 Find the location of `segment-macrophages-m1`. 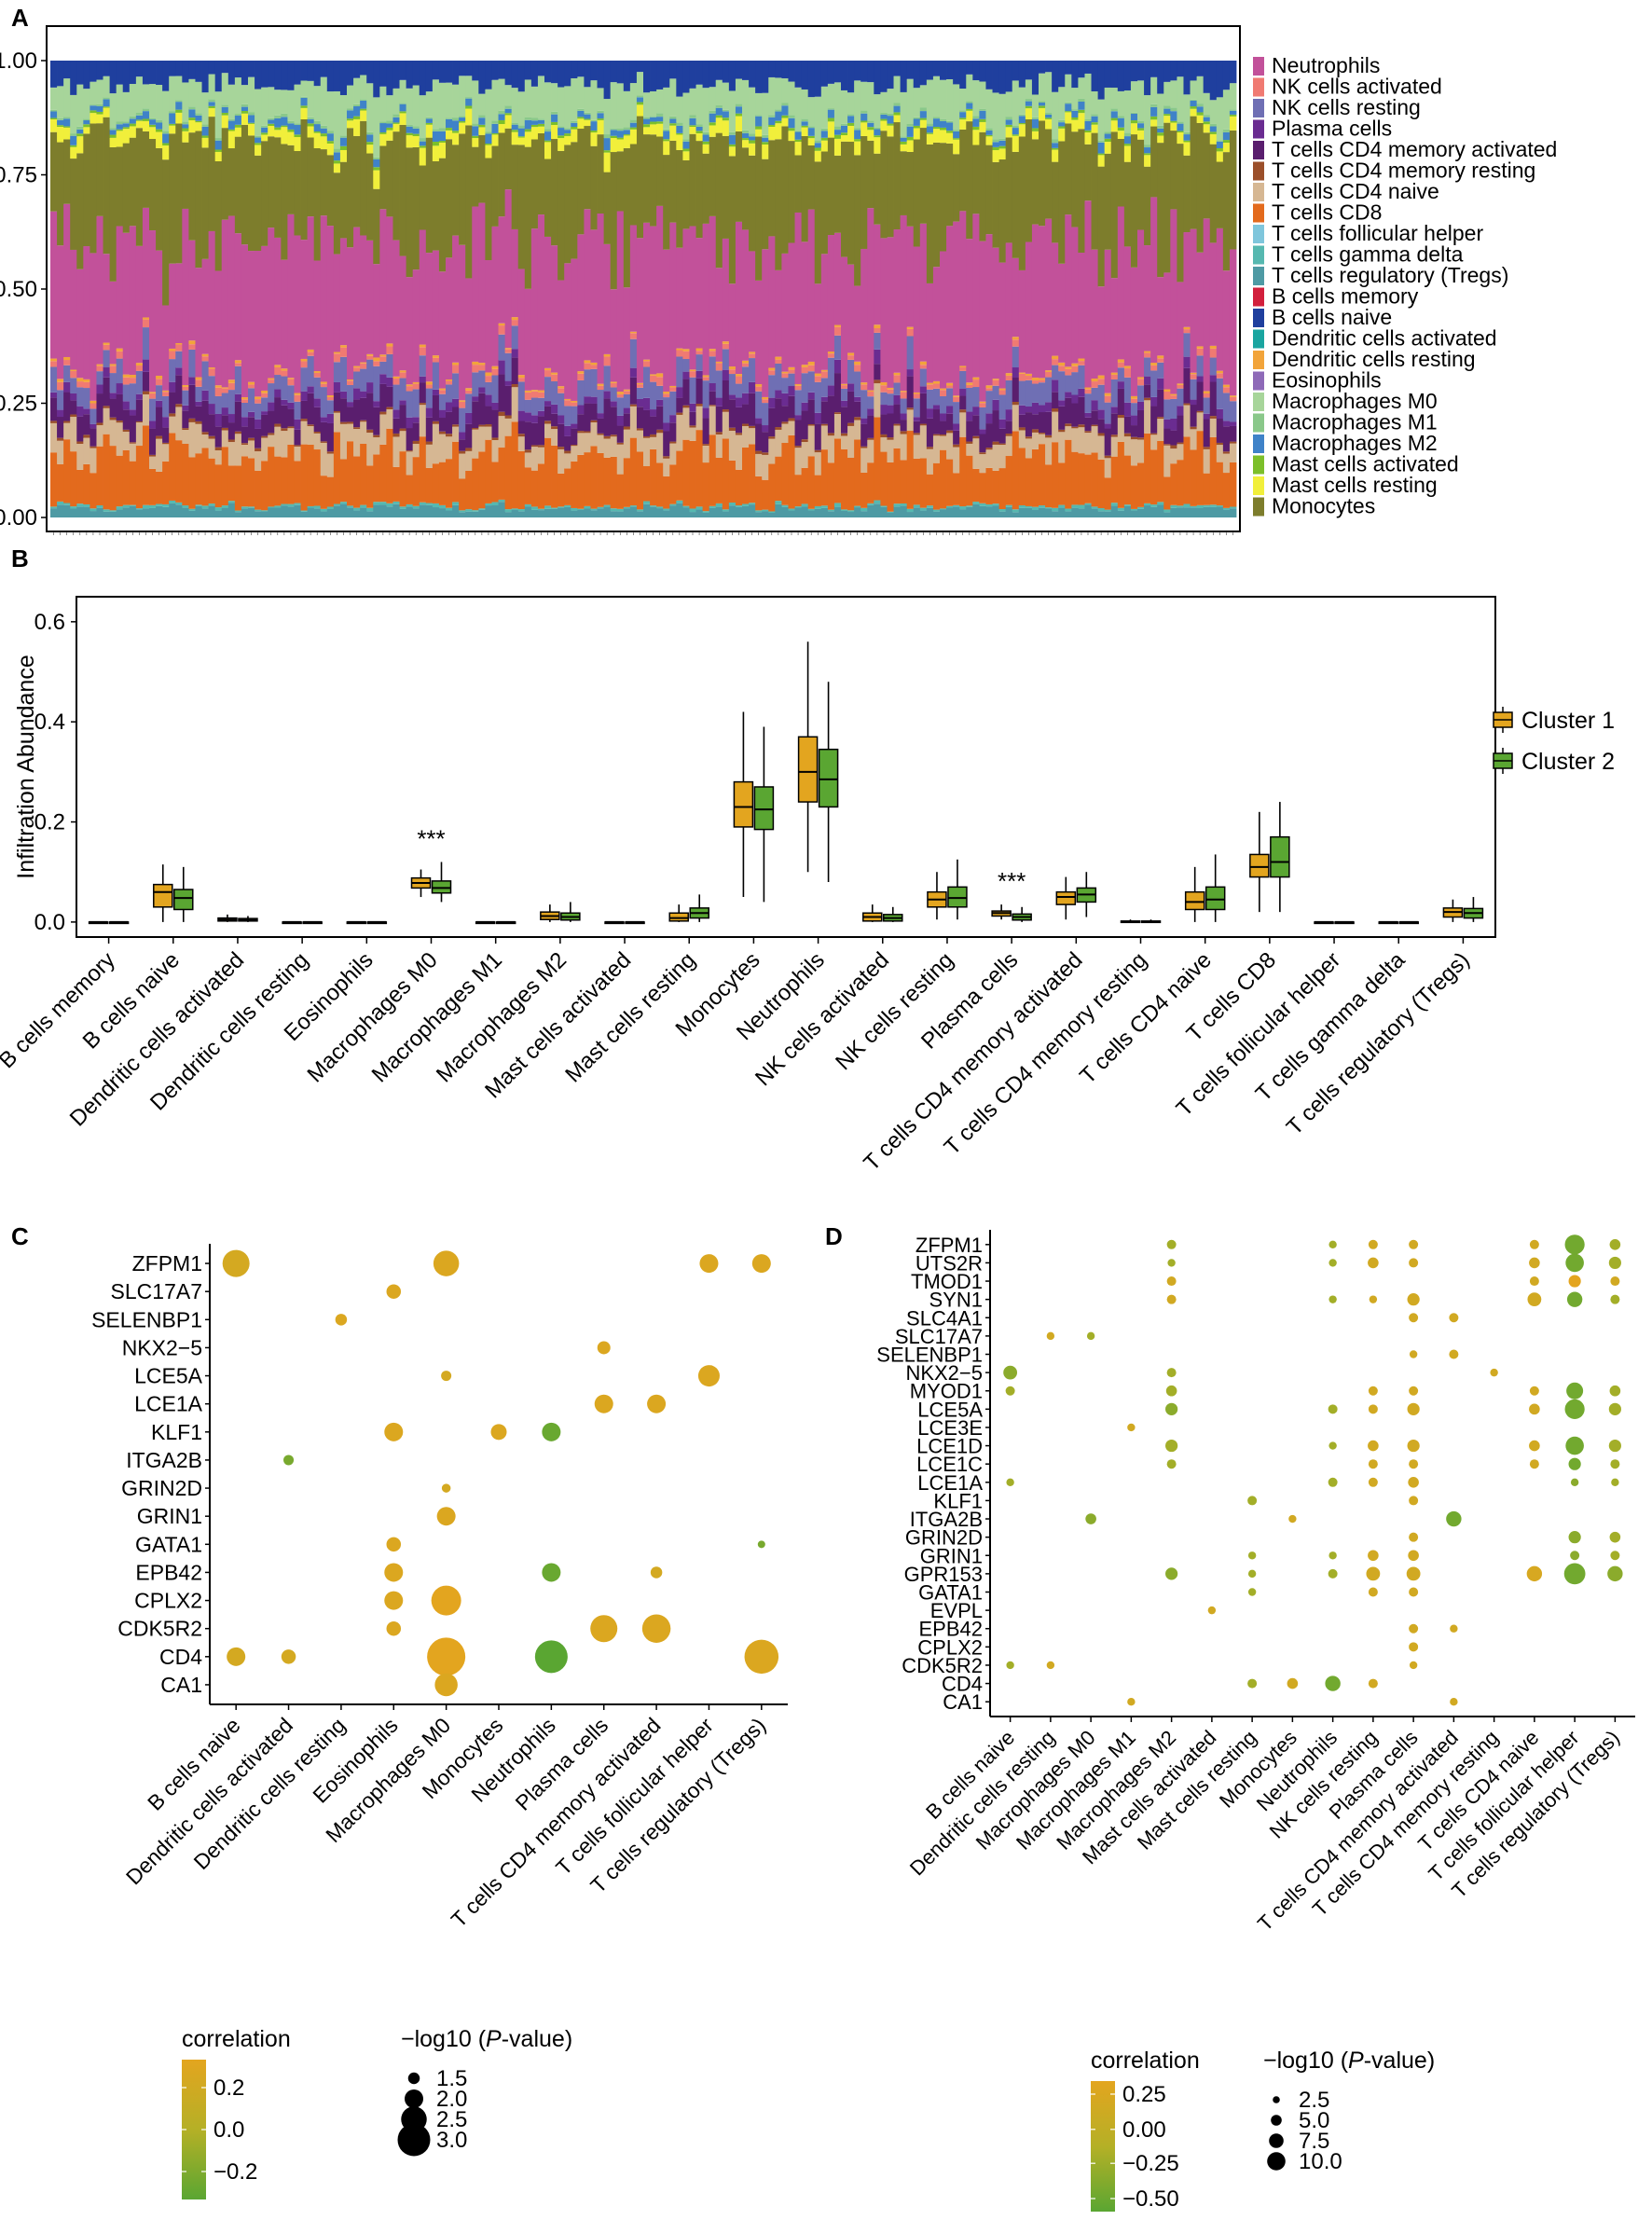

segment-macrophages-m1 is located at coordinates (311, 118).